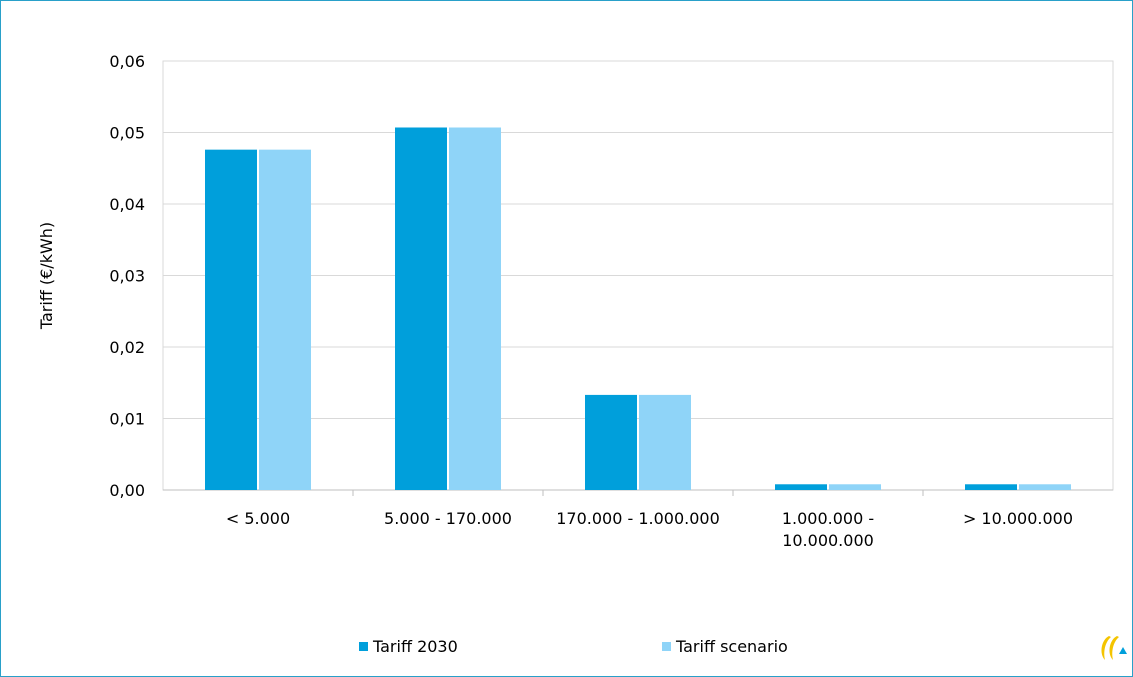 This screenshot has height=677, width=1133. I want to click on y-tick-label: 0,04, so click(127, 204).